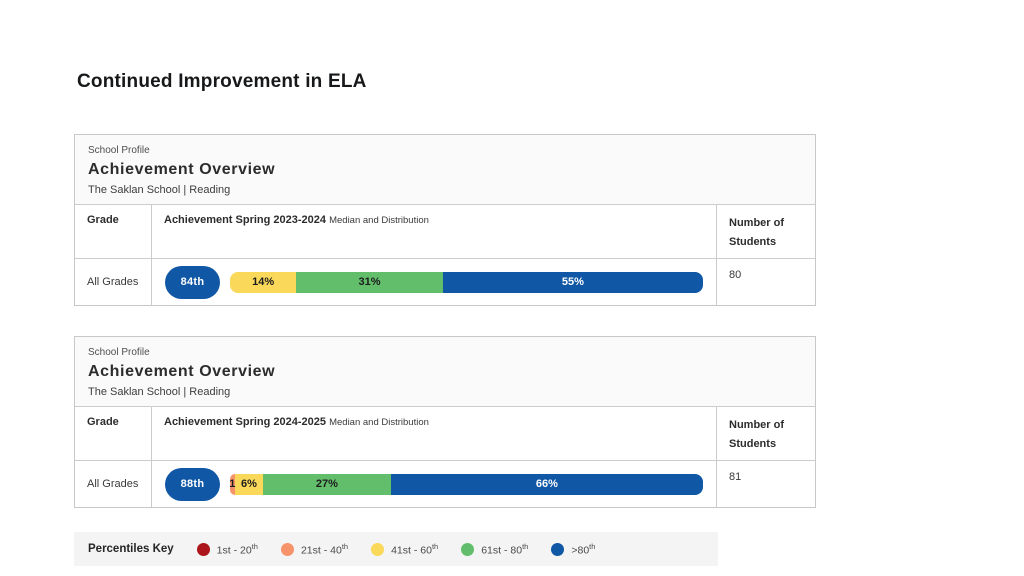 The height and width of the screenshot is (576, 1024). What do you see at coordinates (245, 220) in the screenshot?
I see `column-header-achievement-title: Achievement Spring 2023-2024` at bounding box center [245, 220].